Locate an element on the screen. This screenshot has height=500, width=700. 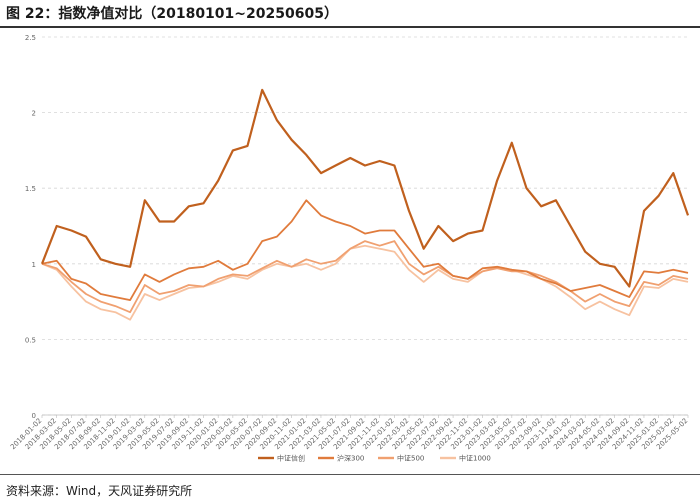
y-tick-label: 1.5 is located at coordinates (30, 189).